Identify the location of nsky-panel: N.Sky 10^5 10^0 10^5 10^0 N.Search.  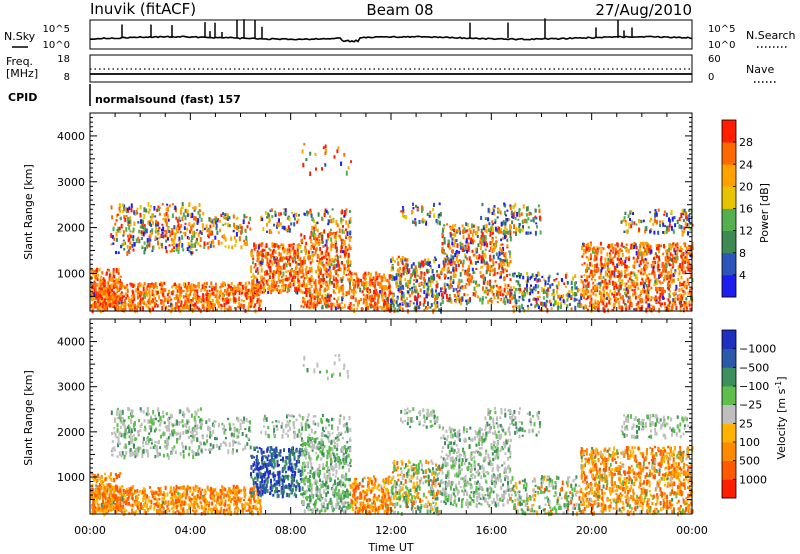
(400, 34).